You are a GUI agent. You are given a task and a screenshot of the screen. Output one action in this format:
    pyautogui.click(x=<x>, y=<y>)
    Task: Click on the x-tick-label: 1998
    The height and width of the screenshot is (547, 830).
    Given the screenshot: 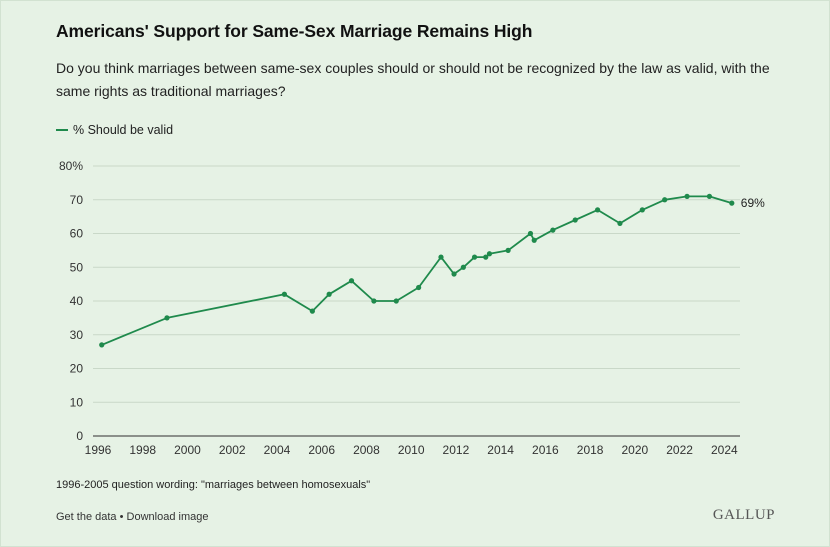 What is the action you would take?
    pyautogui.click(x=142, y=450)
    